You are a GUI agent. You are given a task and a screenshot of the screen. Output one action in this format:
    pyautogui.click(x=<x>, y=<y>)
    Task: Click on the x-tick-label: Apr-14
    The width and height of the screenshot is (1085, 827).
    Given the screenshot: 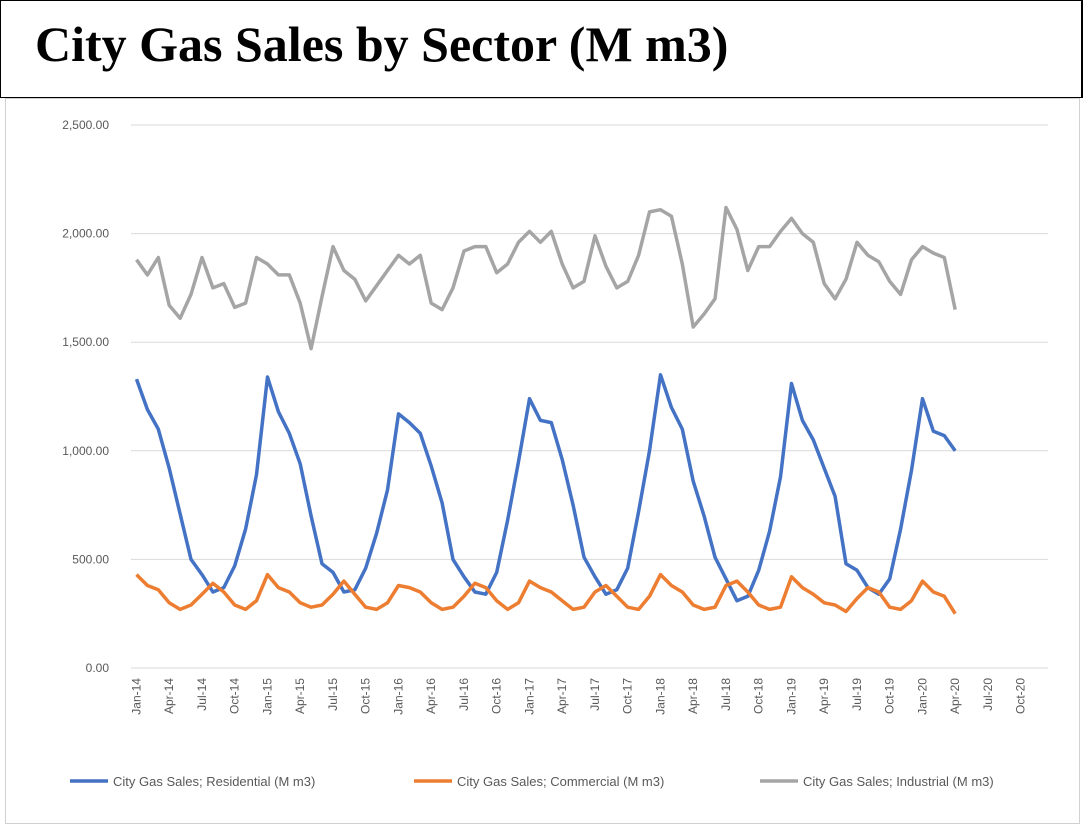 What is the action you would take?
    pyautogui.click(x=169, y=696)
    